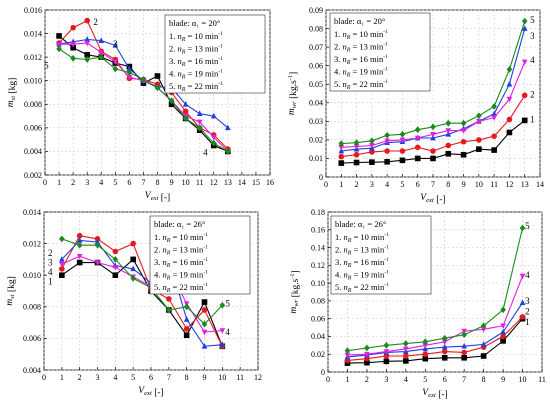 Image resolution: width=550 pixels, height=405 pixels. Describe the element at coordinates (181, 276) in the screenshot. I see `legend-item: 4. nR = 19 min-1` at that location.